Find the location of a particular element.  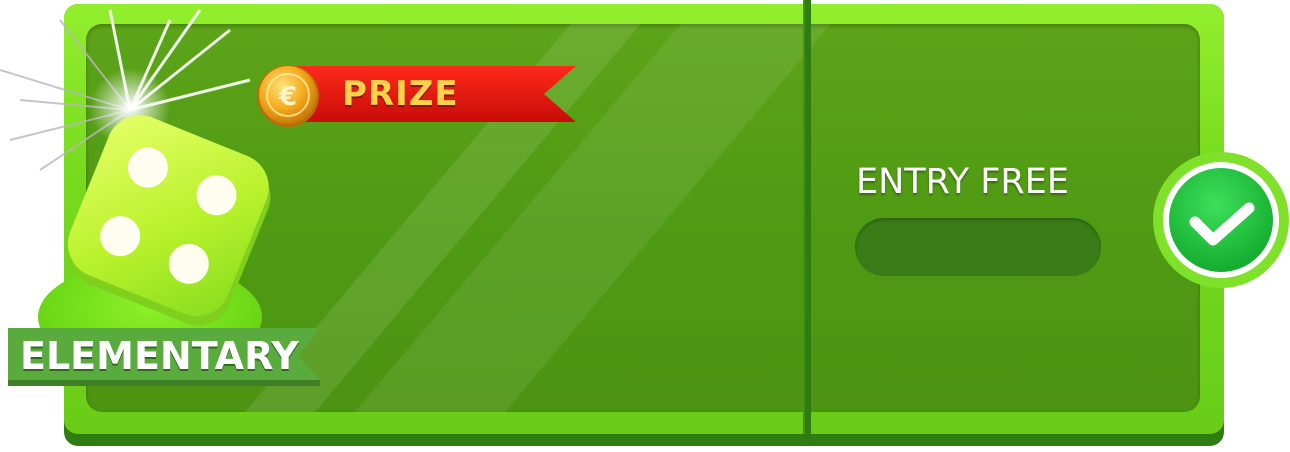

prize-ribbon: PRIZE is located at coordinates (435, 94).